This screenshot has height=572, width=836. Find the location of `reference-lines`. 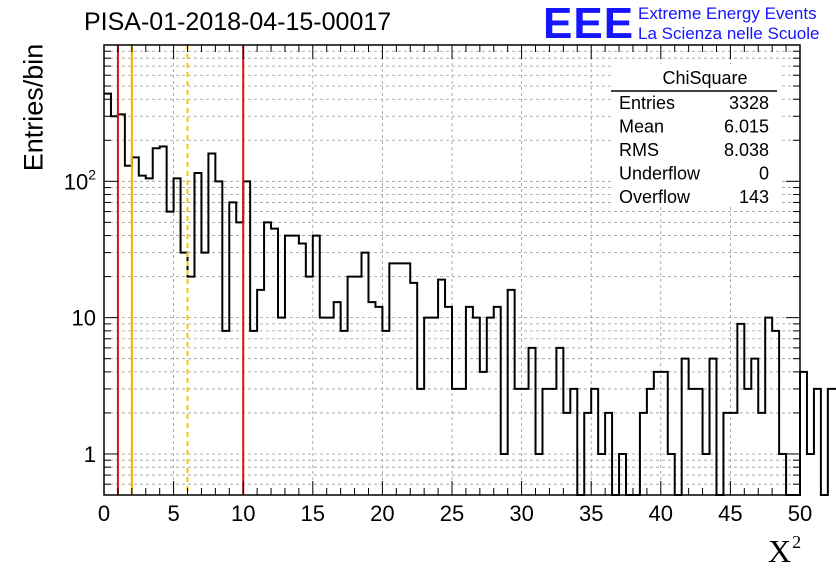

reference-lines is located at coordinates (180, 270).